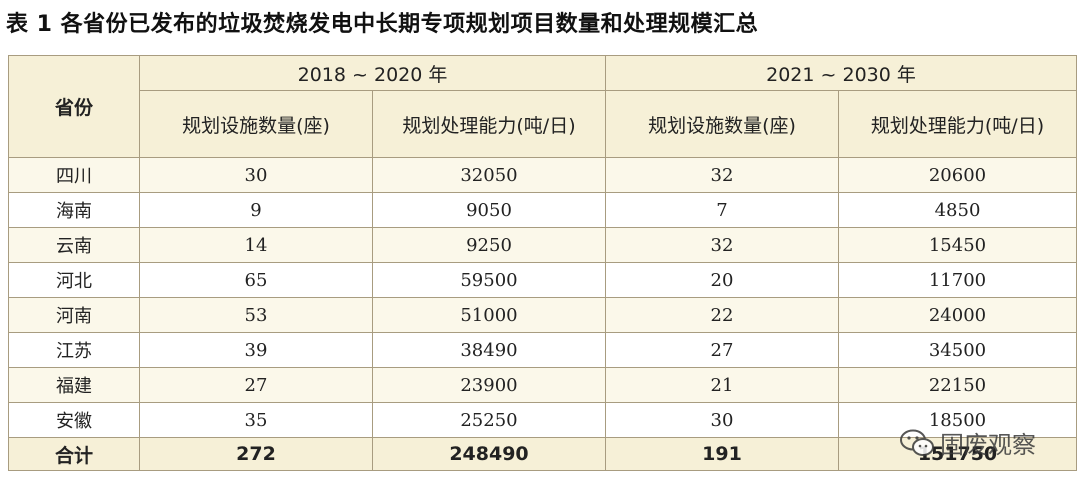 This screenshot has width=1080, height=490. I want to click on total-cell: 191, so click(722, 454).